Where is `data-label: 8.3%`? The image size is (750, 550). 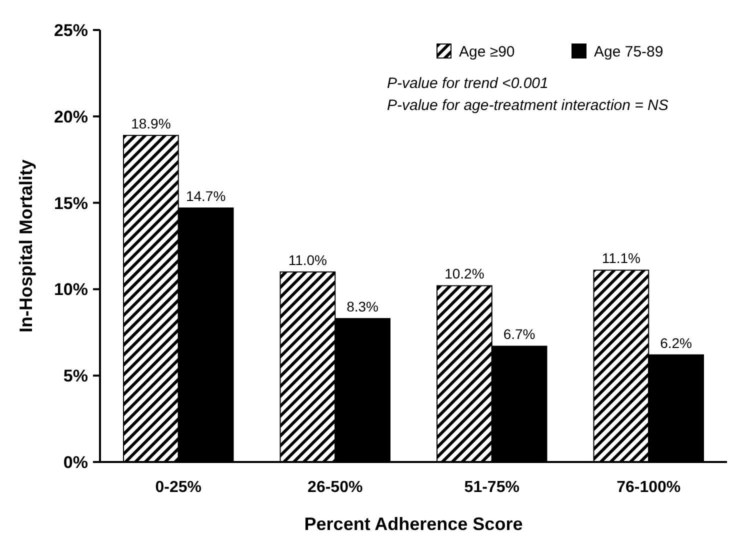 data-label: 8.3% is located at coordinates (362, 306).